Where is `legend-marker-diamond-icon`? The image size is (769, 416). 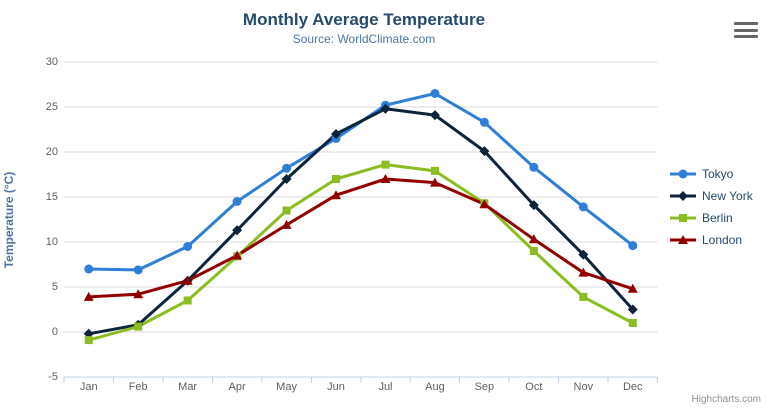
legend-marker-diamond-icon is located at coordinates (683, 196).